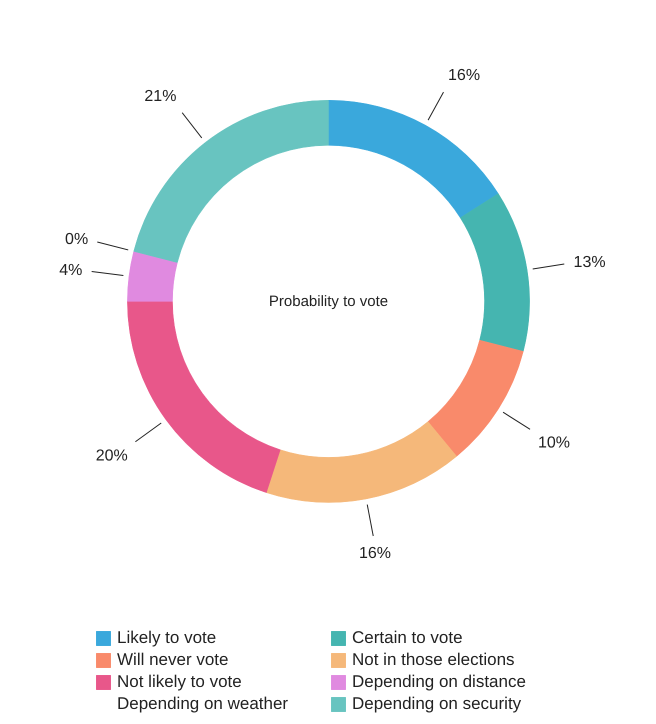 This screenshot has height=724, width=656. Describe the element at coordinates (112, 455) in the screenshot. I see `data-label: 20%` at that location.